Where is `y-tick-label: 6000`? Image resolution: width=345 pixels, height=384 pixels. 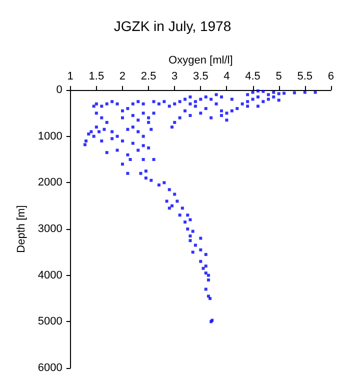
y-tick-label: 6000 is located at coordinates (50, 368).